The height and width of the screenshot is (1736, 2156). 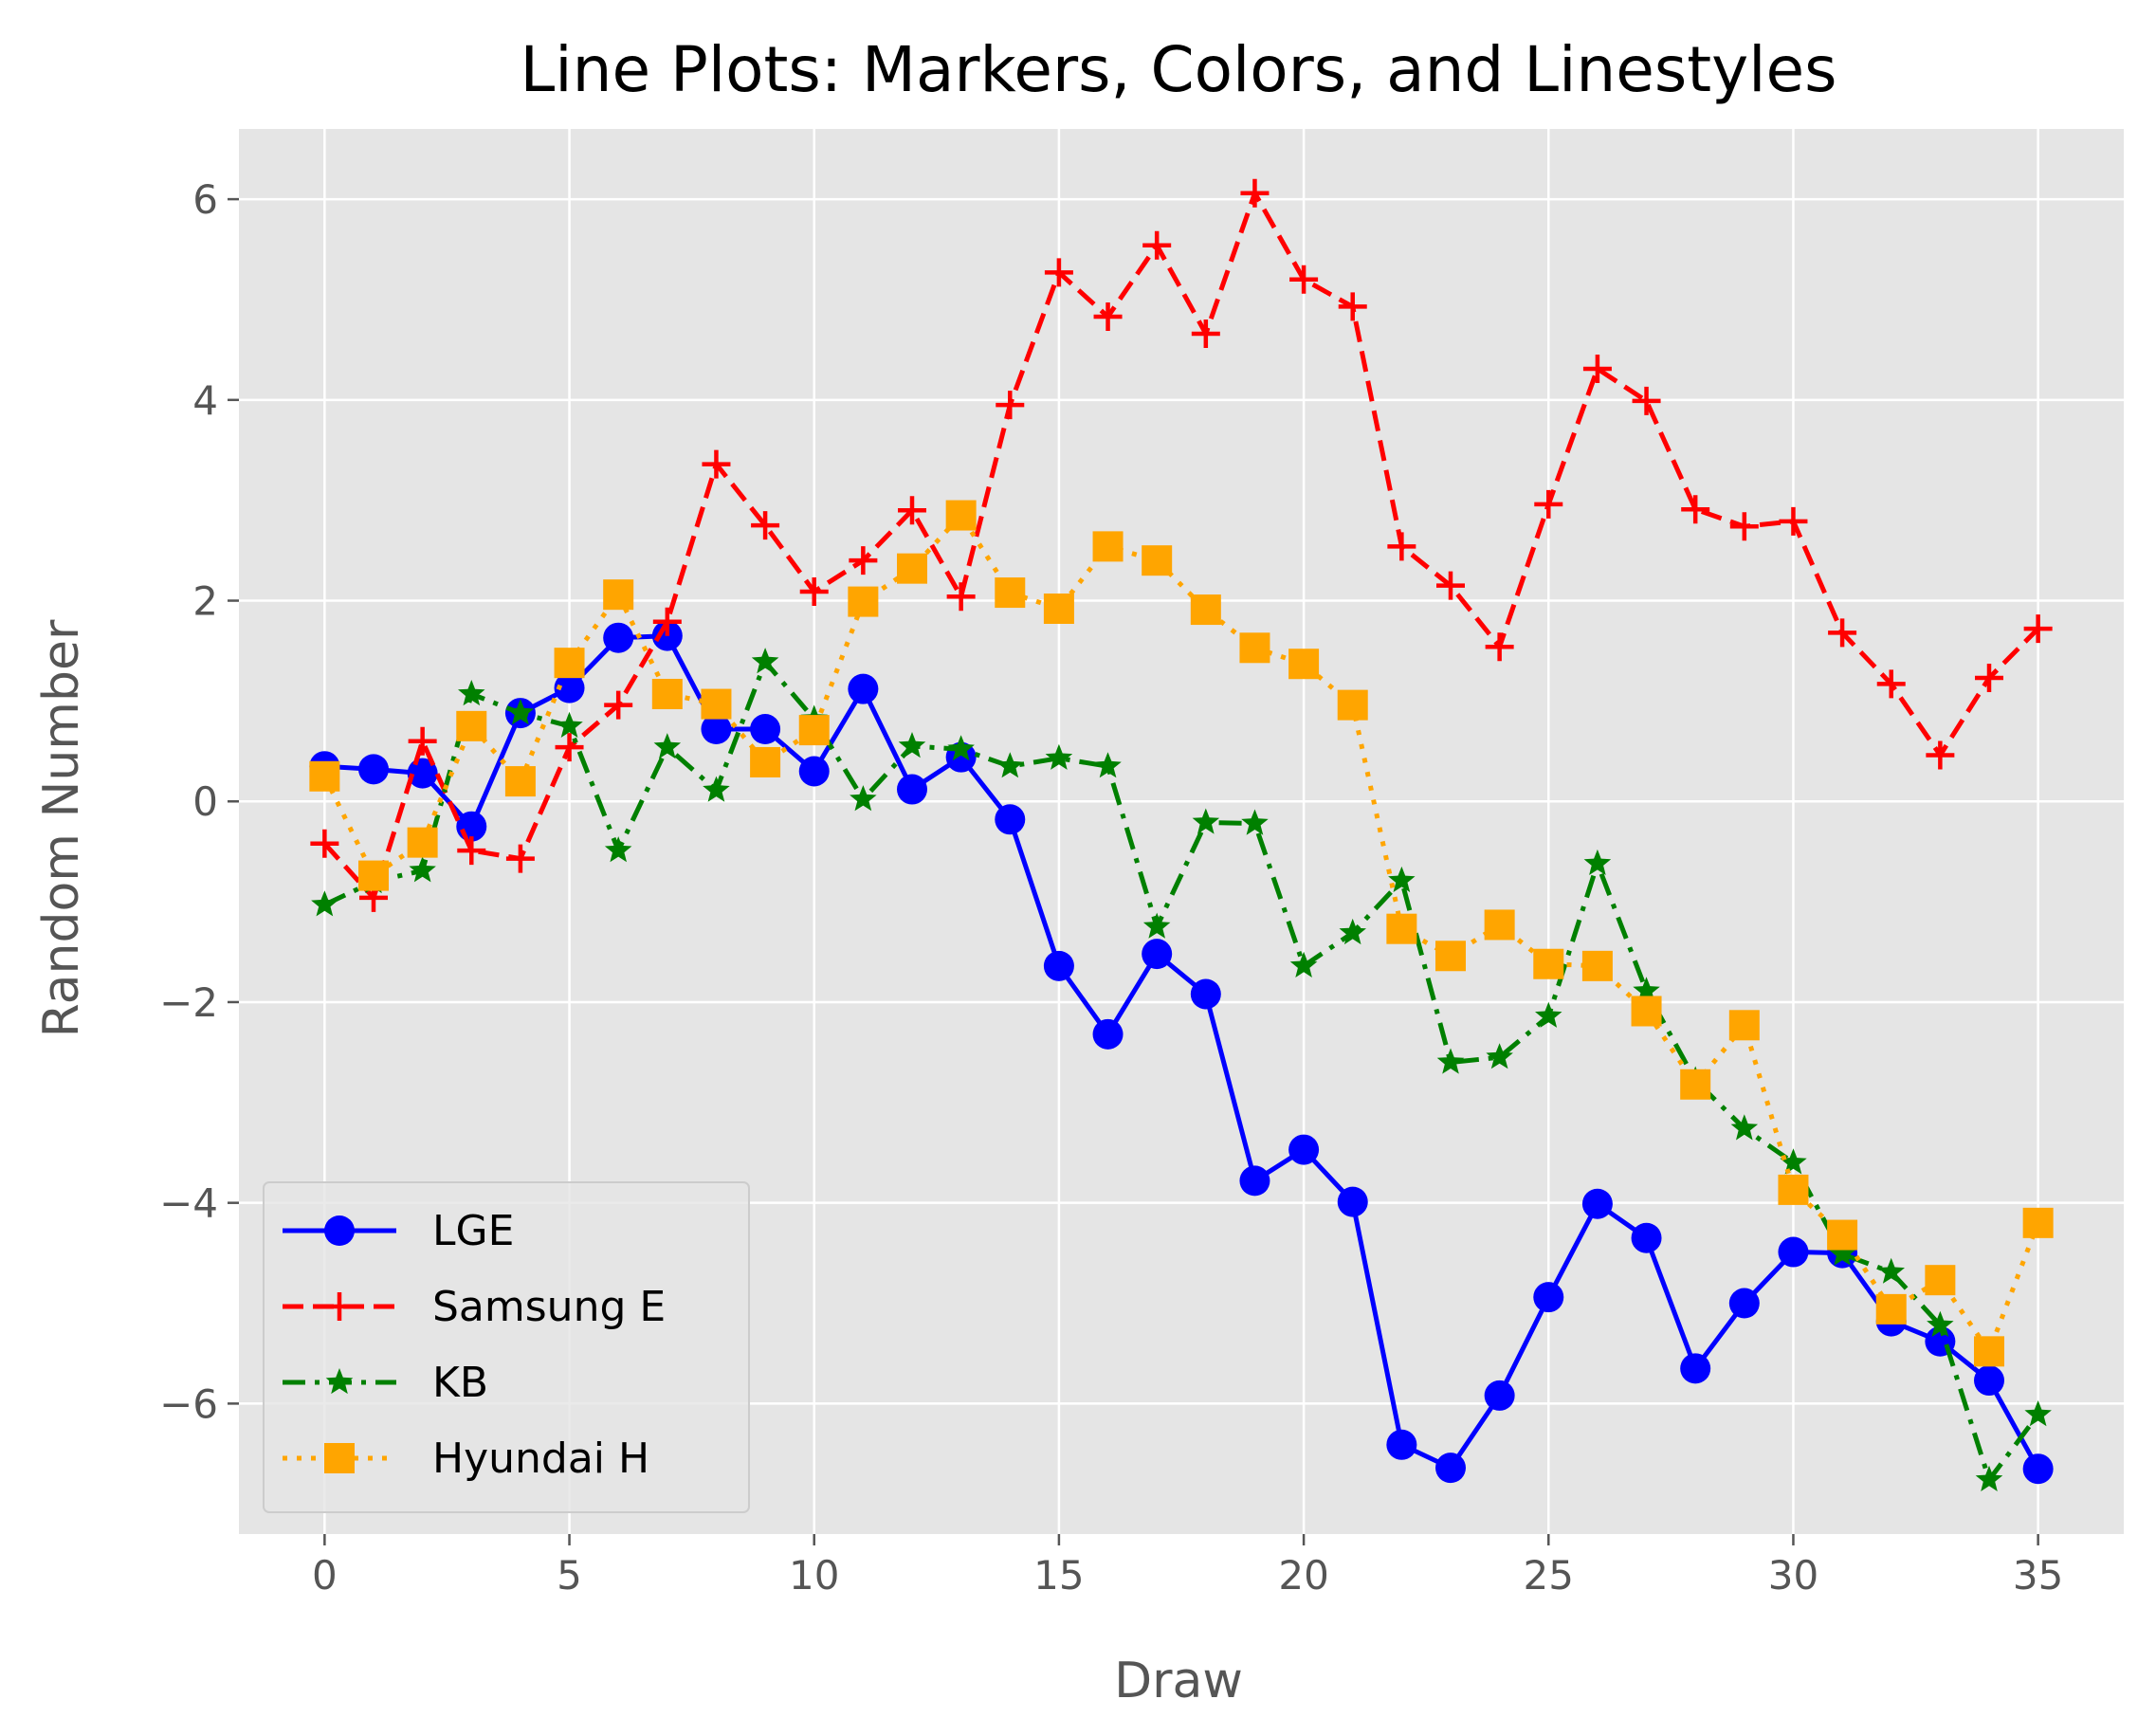 I want to click on legend-label-samsung-e: Samsung E, so click(x=549, y=1307).